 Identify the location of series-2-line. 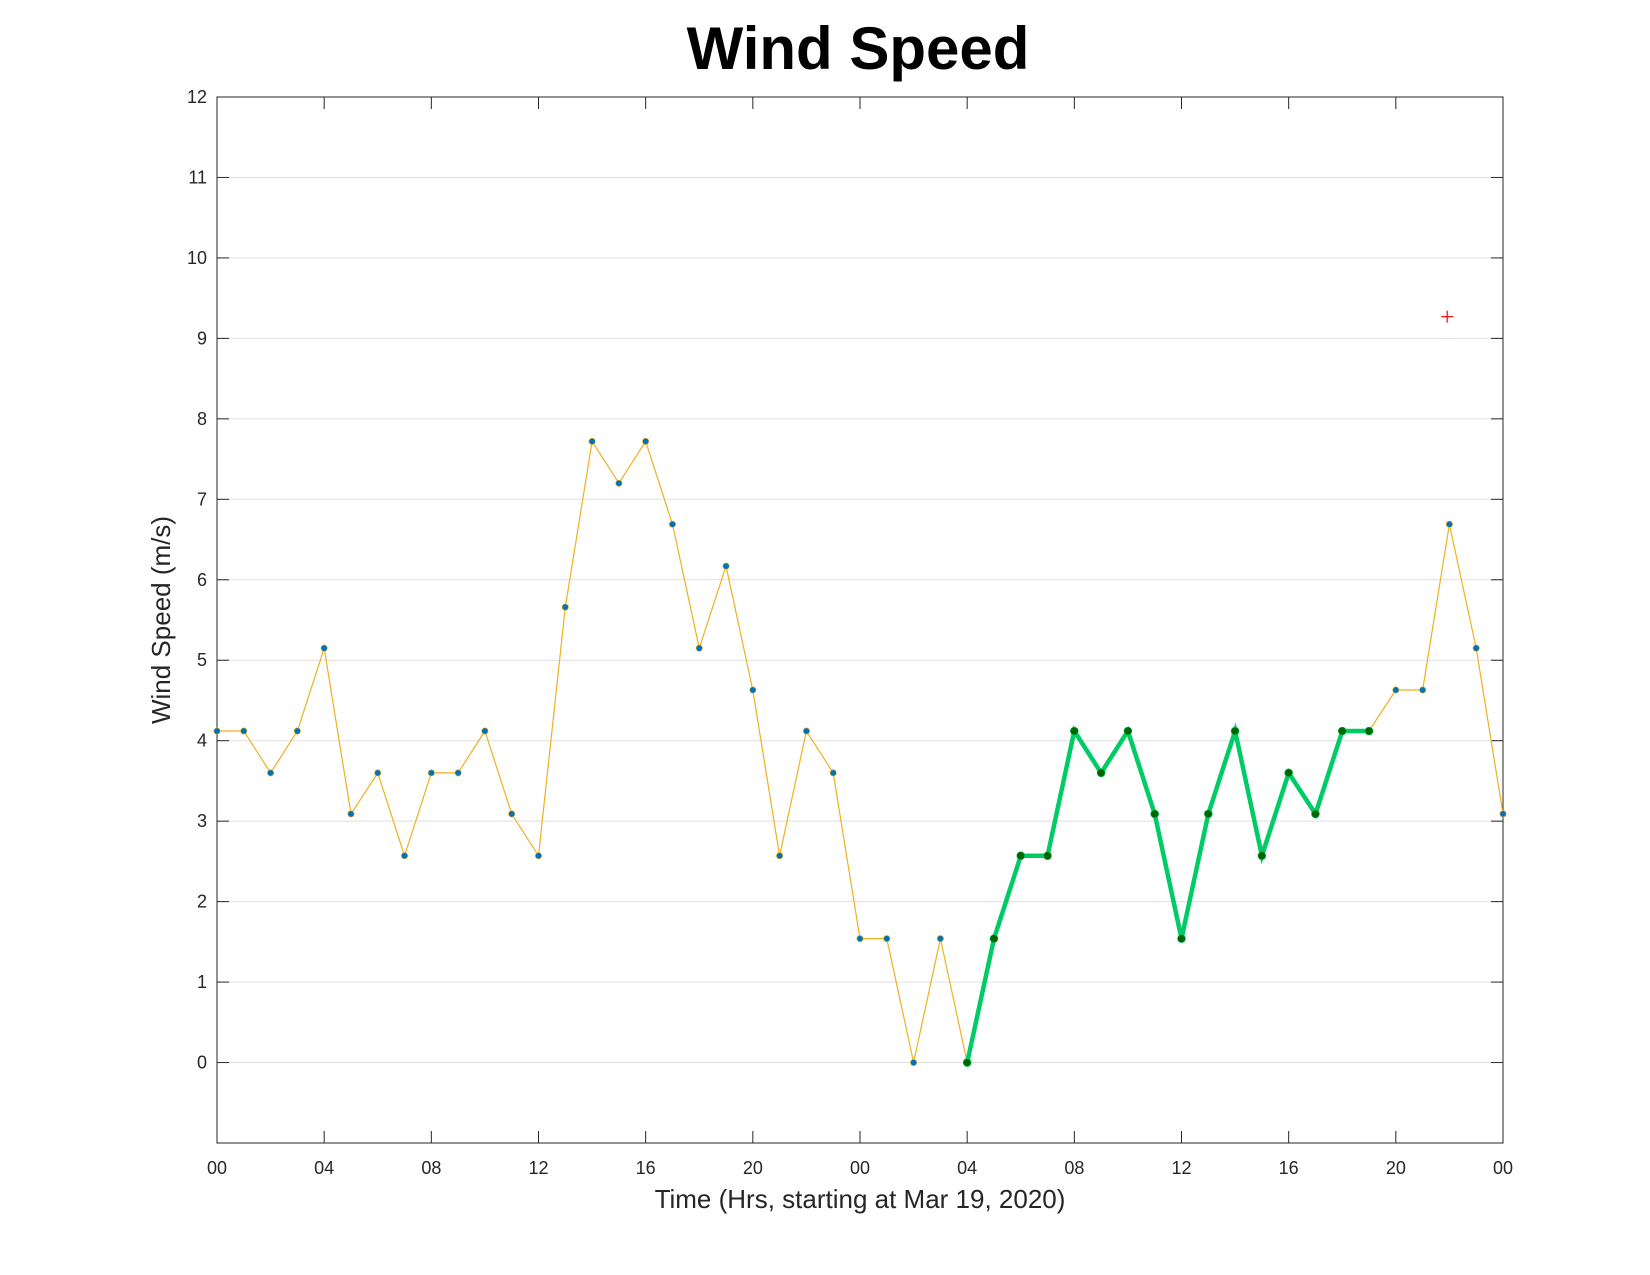
(1167, 892).